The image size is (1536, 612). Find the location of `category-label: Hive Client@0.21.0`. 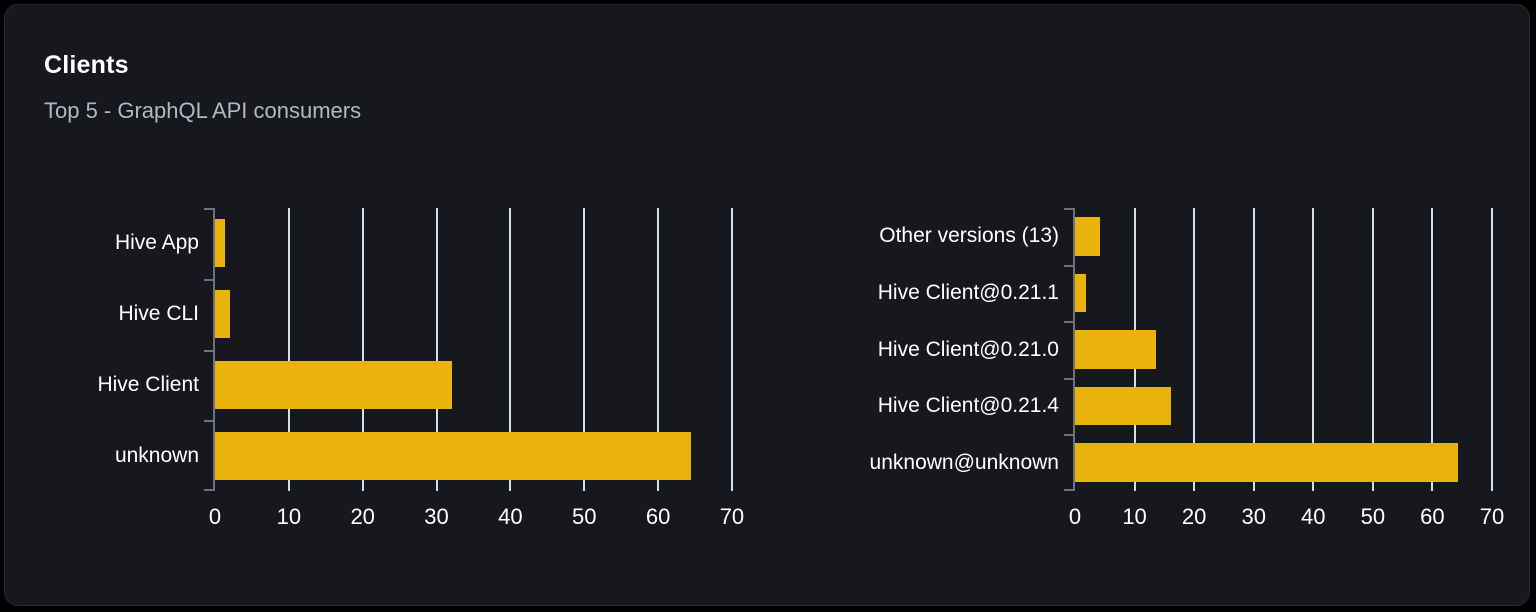

category-label: Hive Client@0.21.0 is located at coordinates (968, 349).